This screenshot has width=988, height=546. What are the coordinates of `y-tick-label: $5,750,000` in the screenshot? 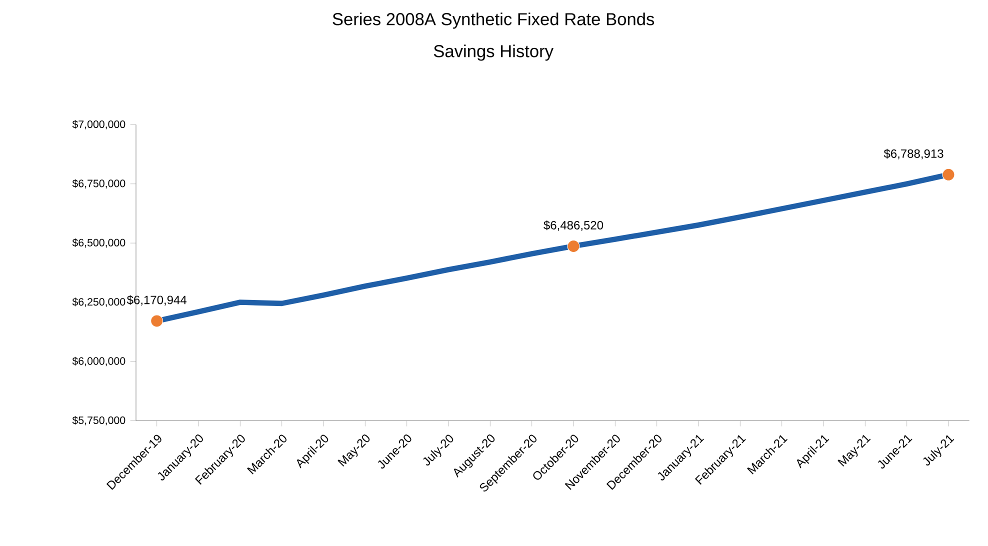 It's located at (99, 421).